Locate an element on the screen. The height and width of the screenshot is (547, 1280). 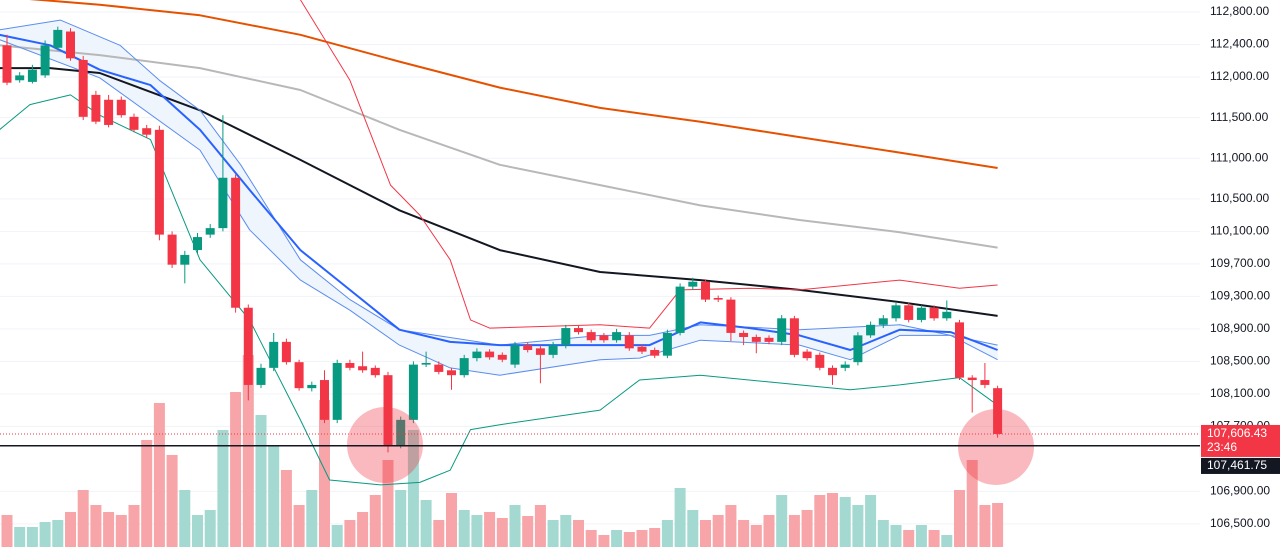
countdown-label: 23:46 is located at coordinates (1222, 447).